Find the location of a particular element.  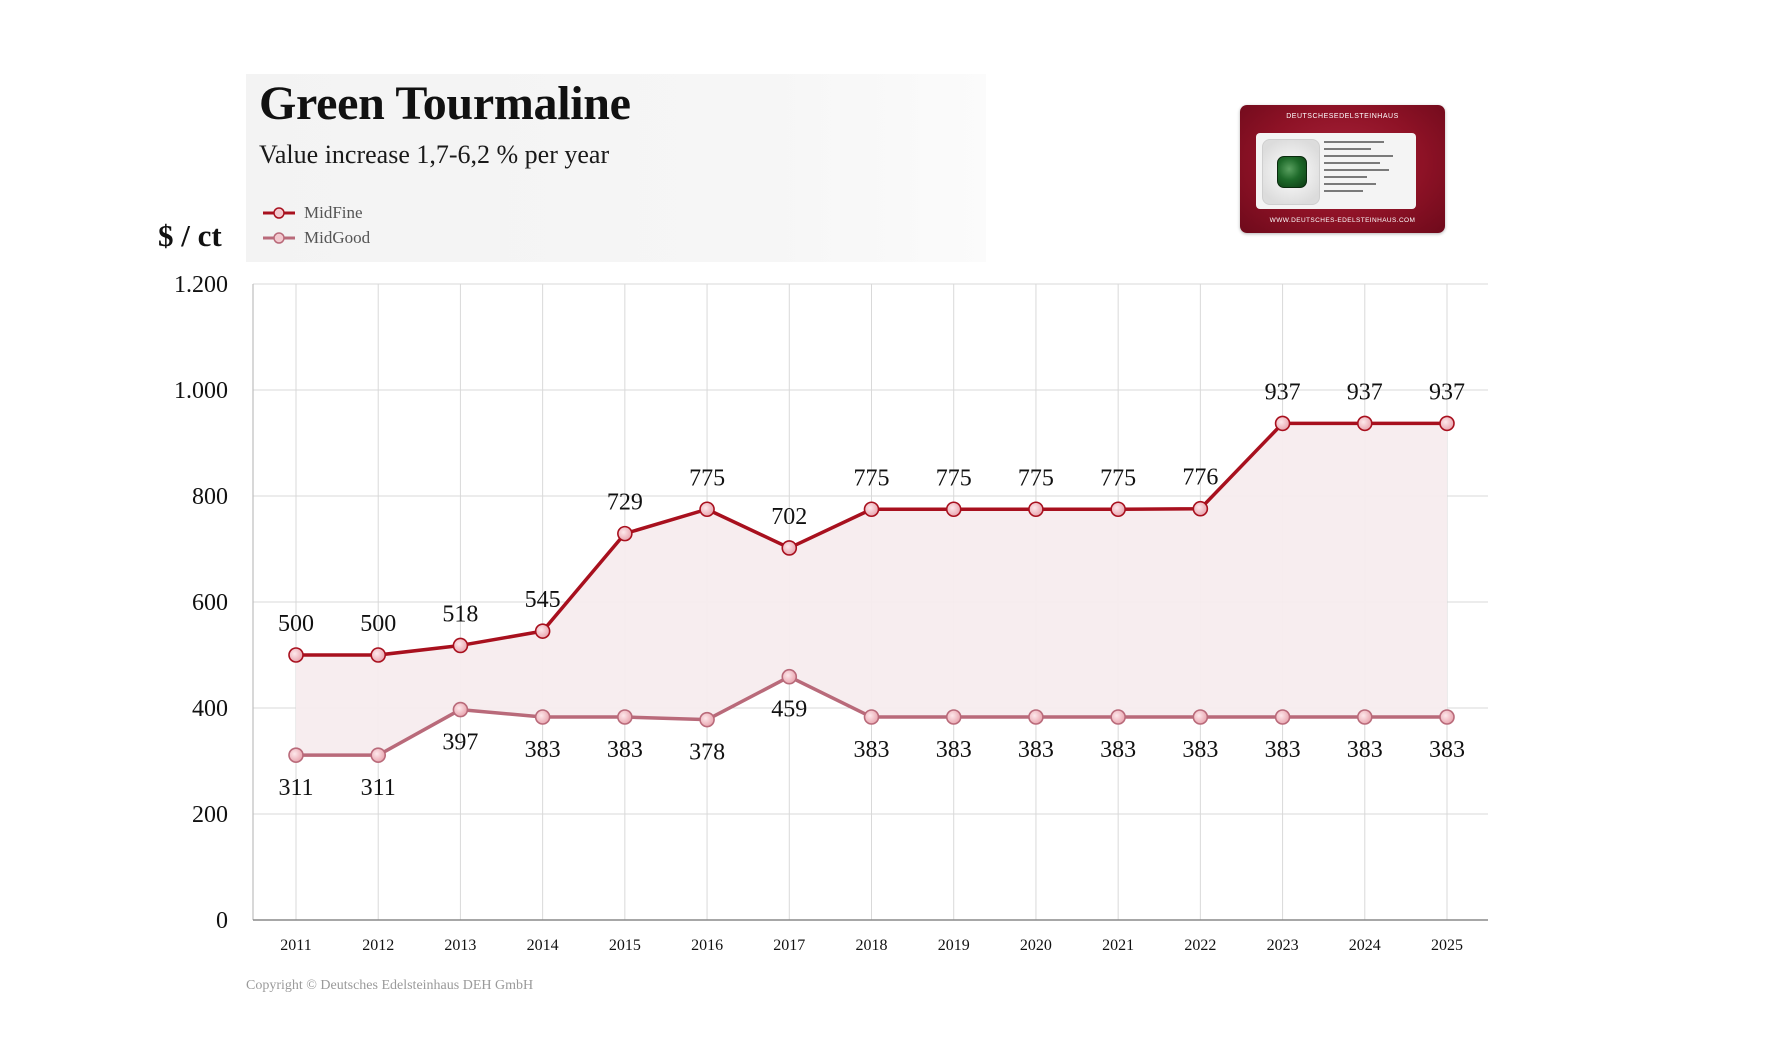

certificate-text-lines is located at coordinates (1367, 169).